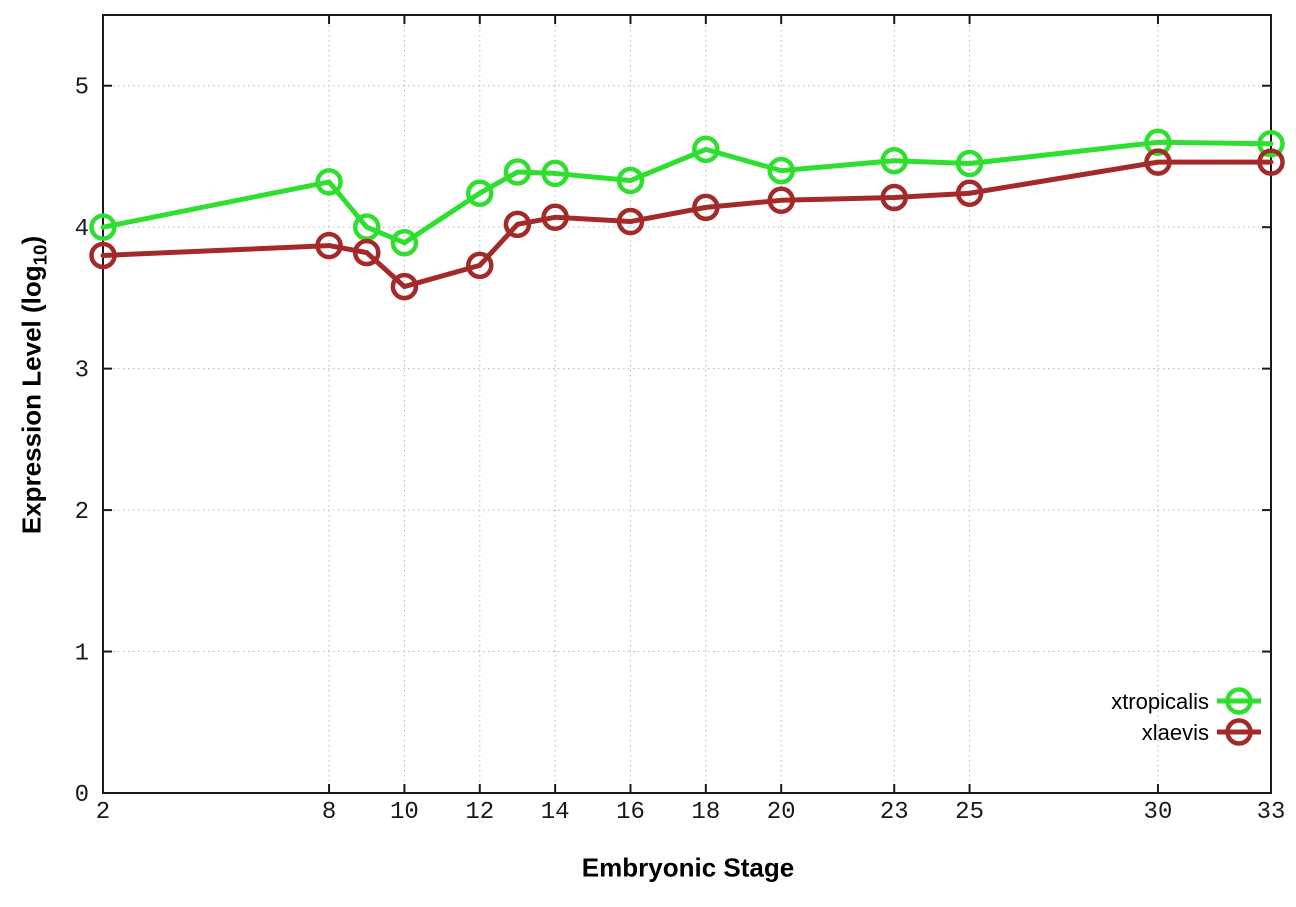 The image size is (1296, 907). What do you see at coordinates (1271, 812) in the screenshot?
I see `x-tick-label: 33` at bounding box center [1271, 812].